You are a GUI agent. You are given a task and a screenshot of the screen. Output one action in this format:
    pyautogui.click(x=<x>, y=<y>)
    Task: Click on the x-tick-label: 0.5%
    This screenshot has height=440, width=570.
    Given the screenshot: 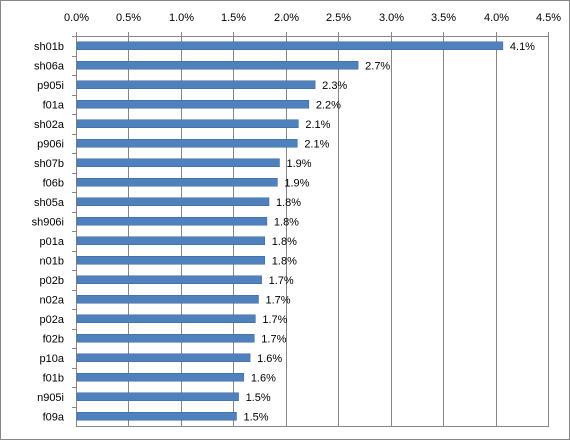 What is the action you would take?
    pyautogui.click(x=128, y=18)
    